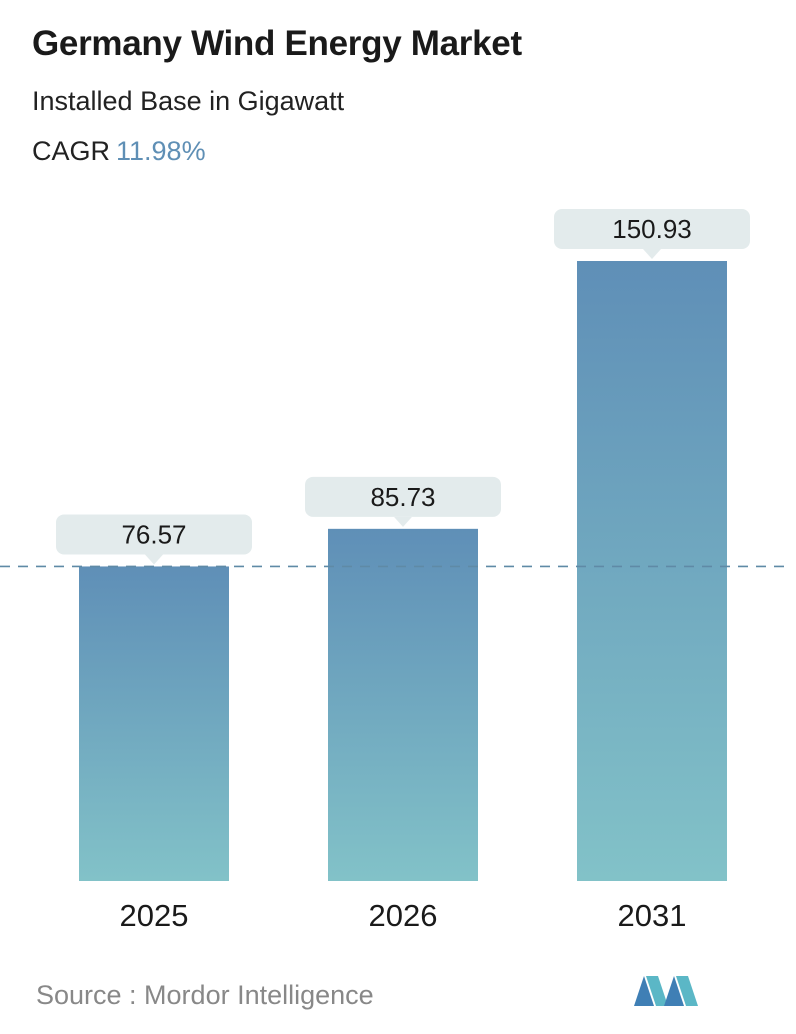  Describe the element at coordinates (652, 915) in the screenshot. I see `x-tick-label-2031: 2031` at that location.